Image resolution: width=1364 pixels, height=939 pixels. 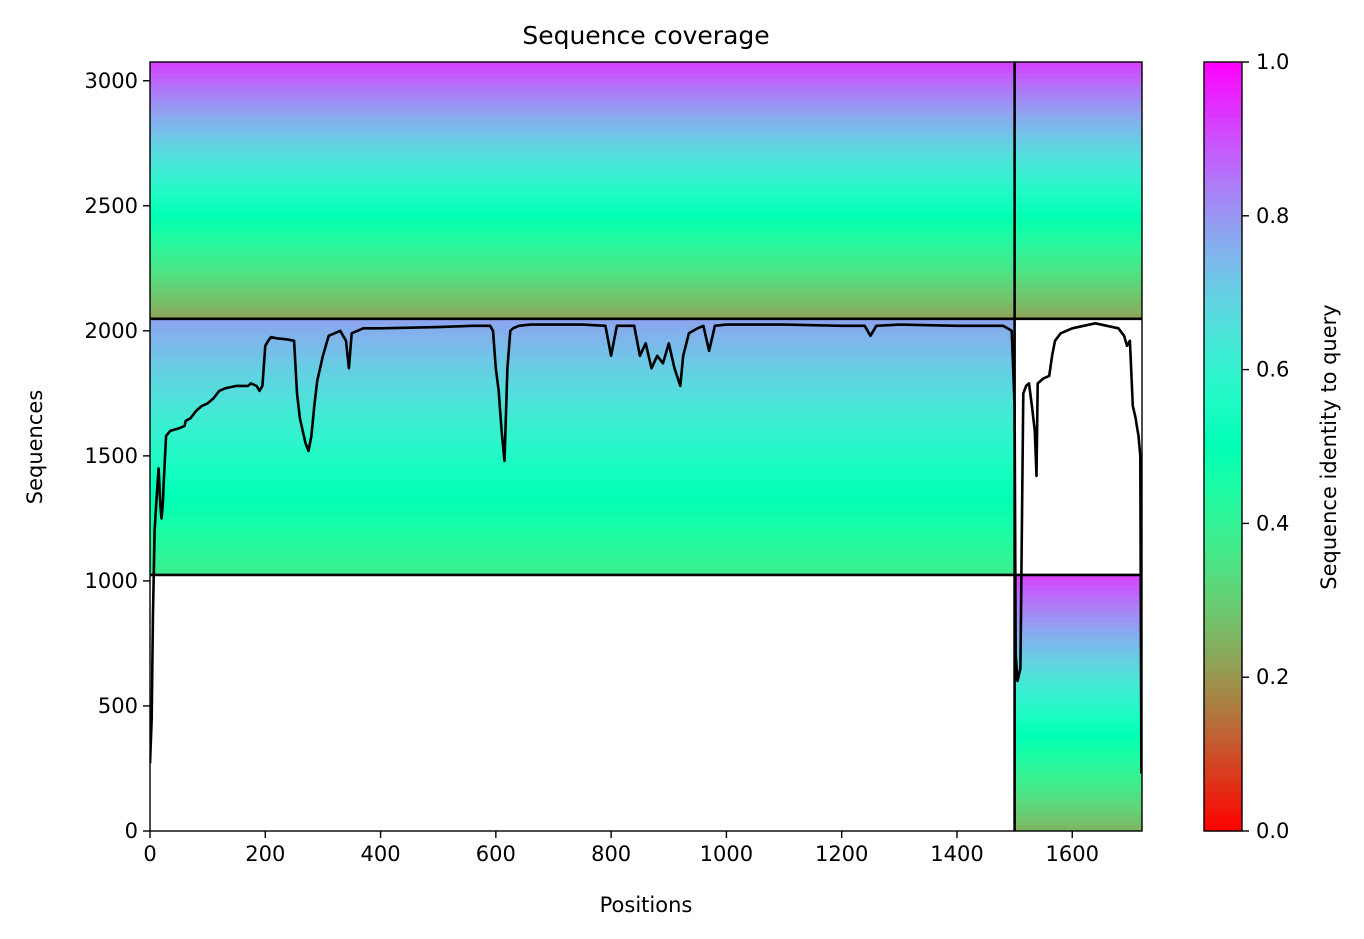 I want to click on x-tick-label: 1000, so click(x=726, y=854).